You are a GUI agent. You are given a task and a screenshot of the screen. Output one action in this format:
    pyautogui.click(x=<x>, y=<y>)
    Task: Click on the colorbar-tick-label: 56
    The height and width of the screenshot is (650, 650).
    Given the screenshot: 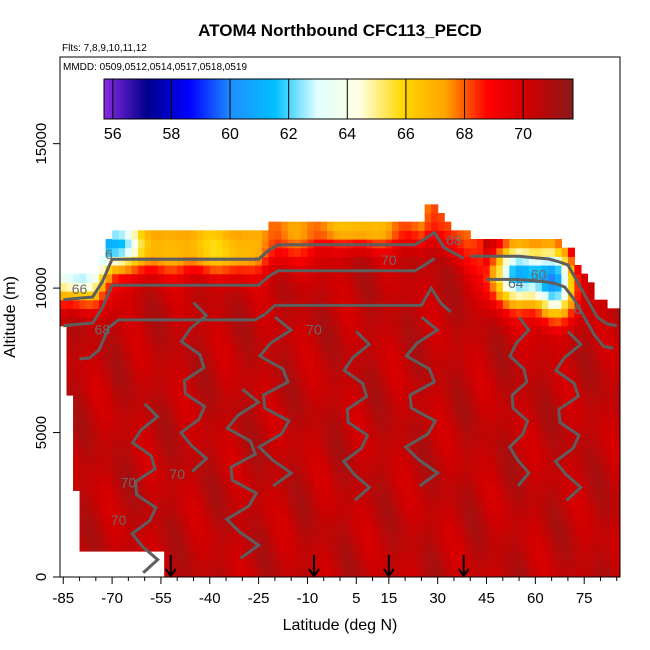 What is the action you would take?
    pyautogui.click(x=113, y=134)
    